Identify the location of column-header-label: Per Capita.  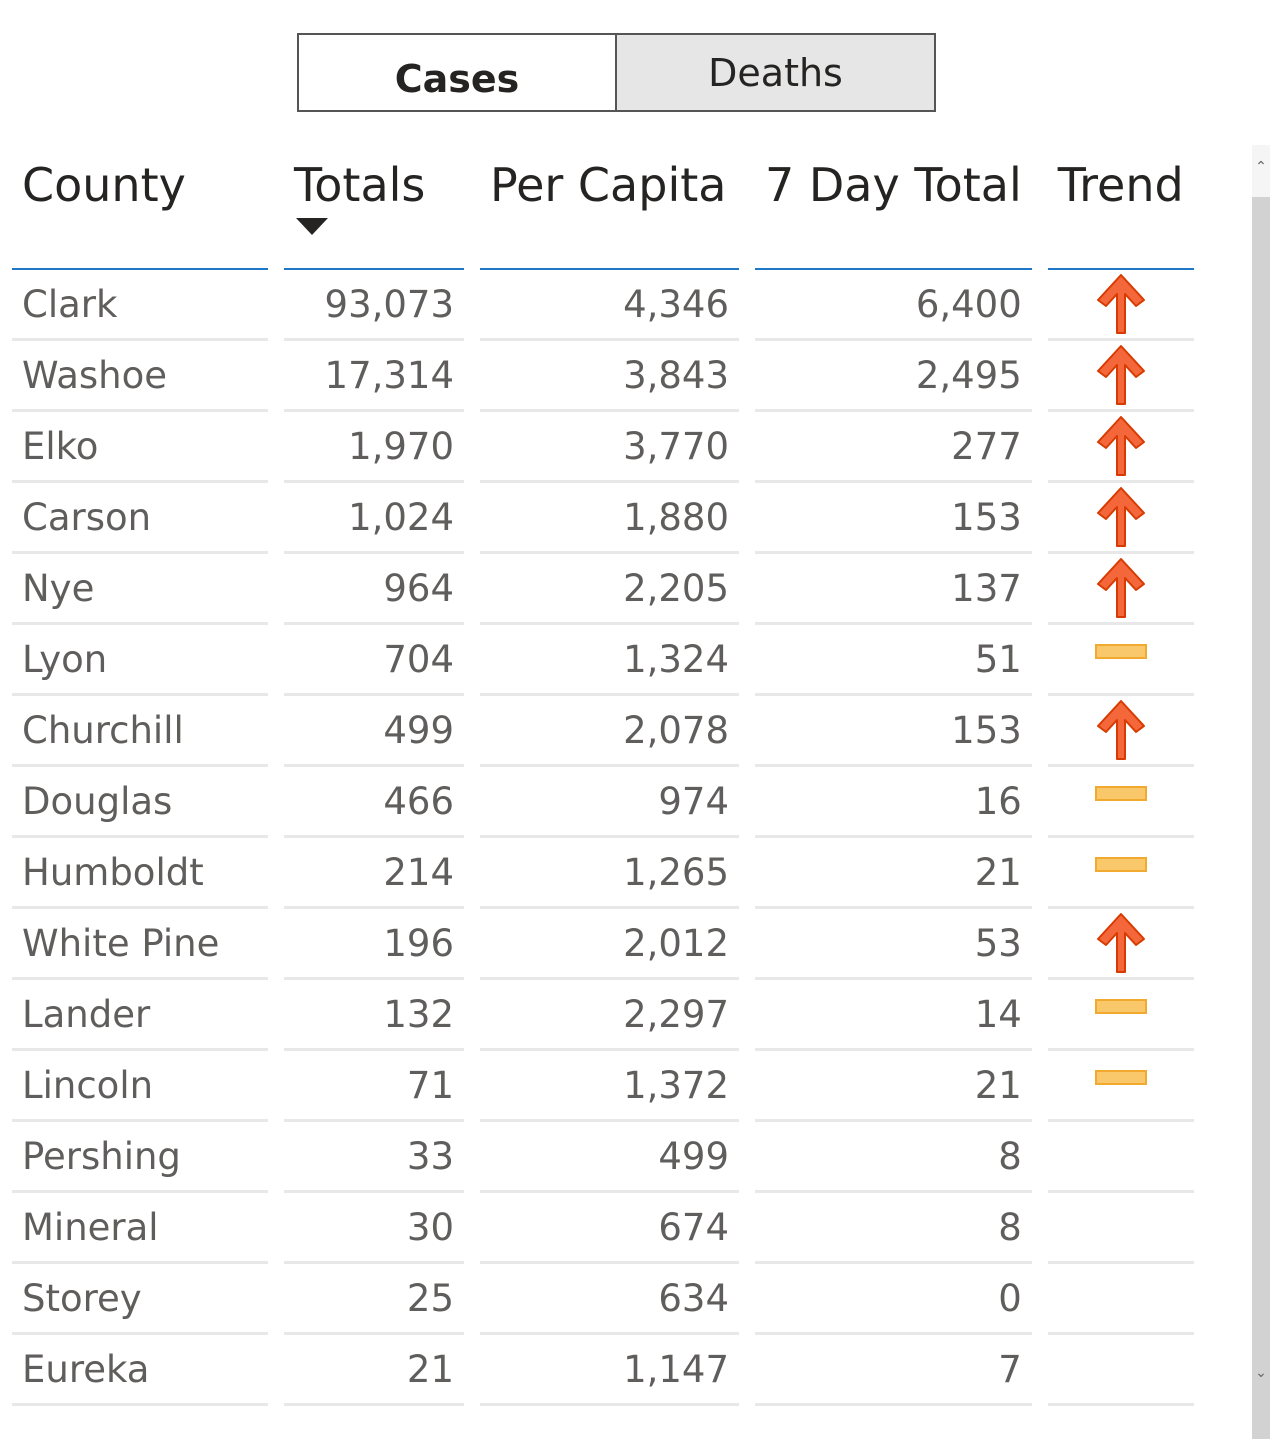
(608, 185).